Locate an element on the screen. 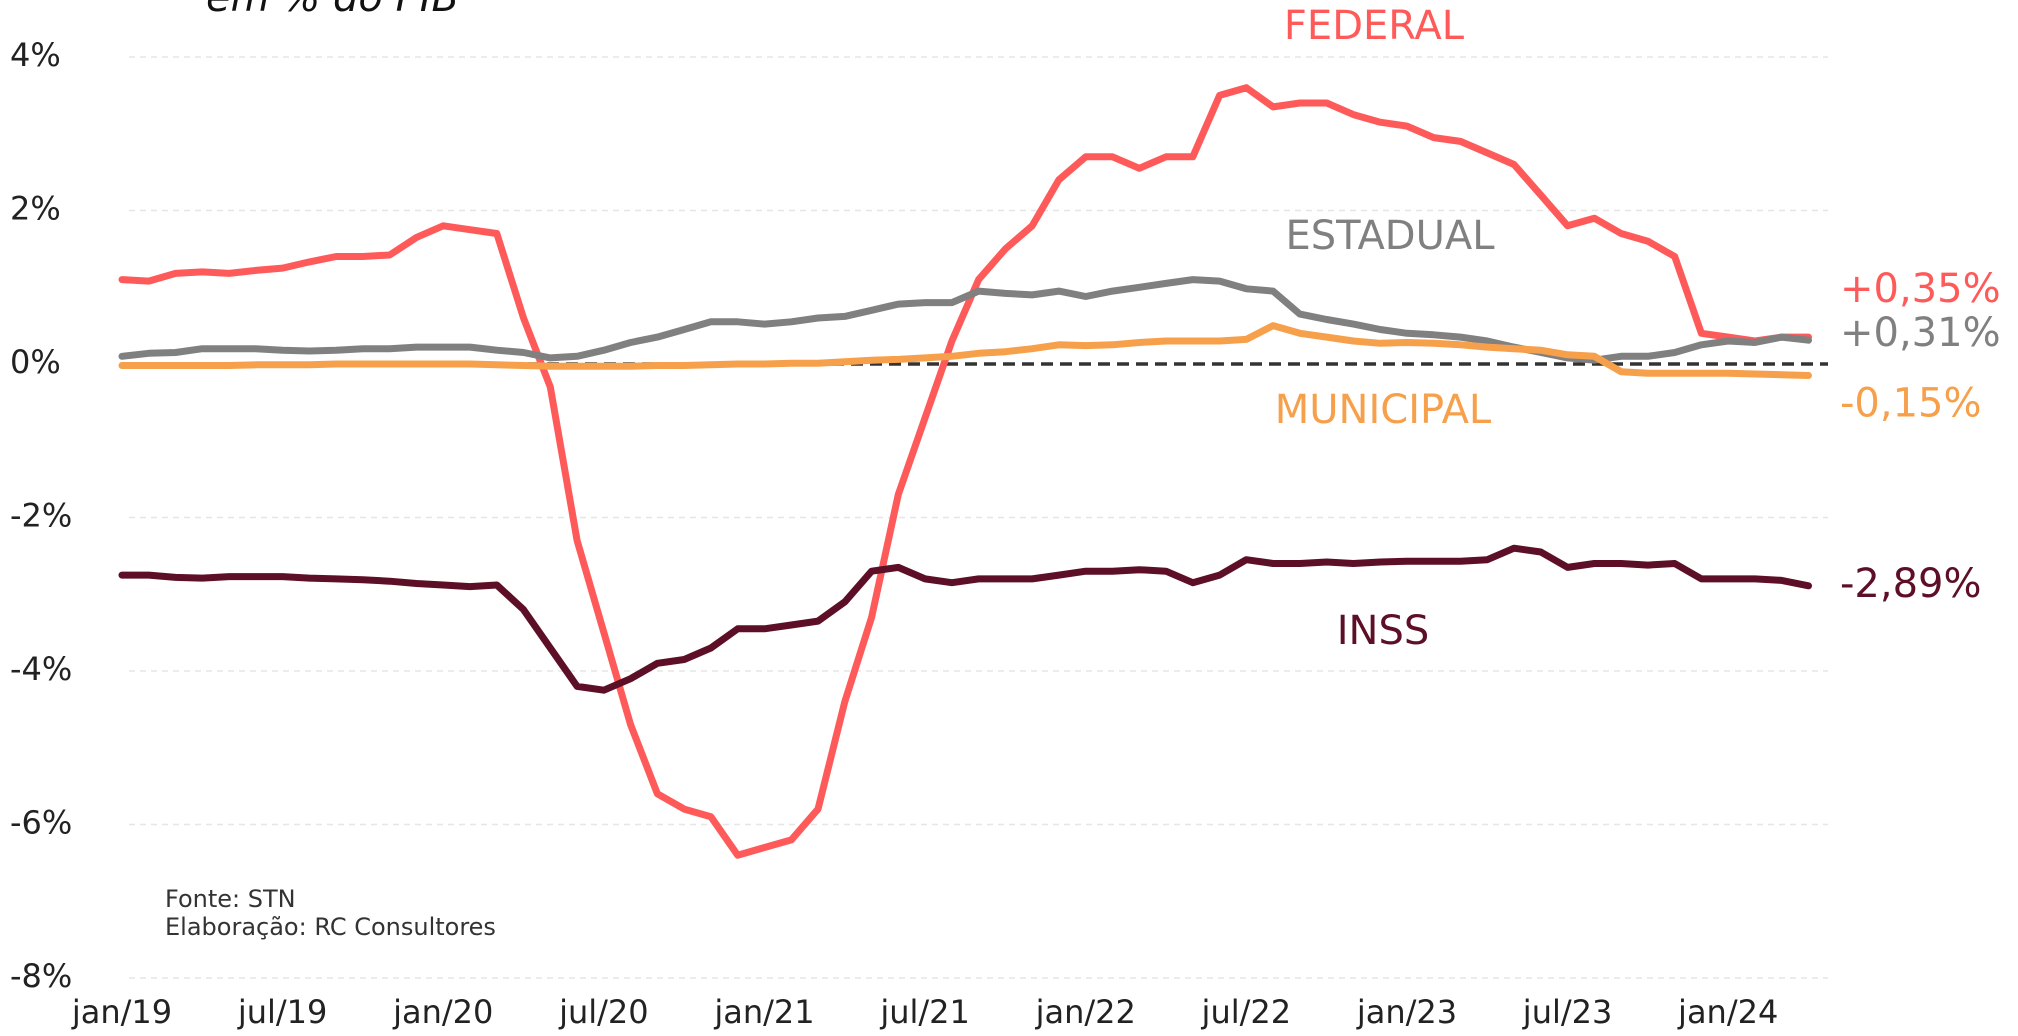 The height and width of the screenshot is (1036, 2018). y-tick-label: 2% is located at coordinates (35, 209).